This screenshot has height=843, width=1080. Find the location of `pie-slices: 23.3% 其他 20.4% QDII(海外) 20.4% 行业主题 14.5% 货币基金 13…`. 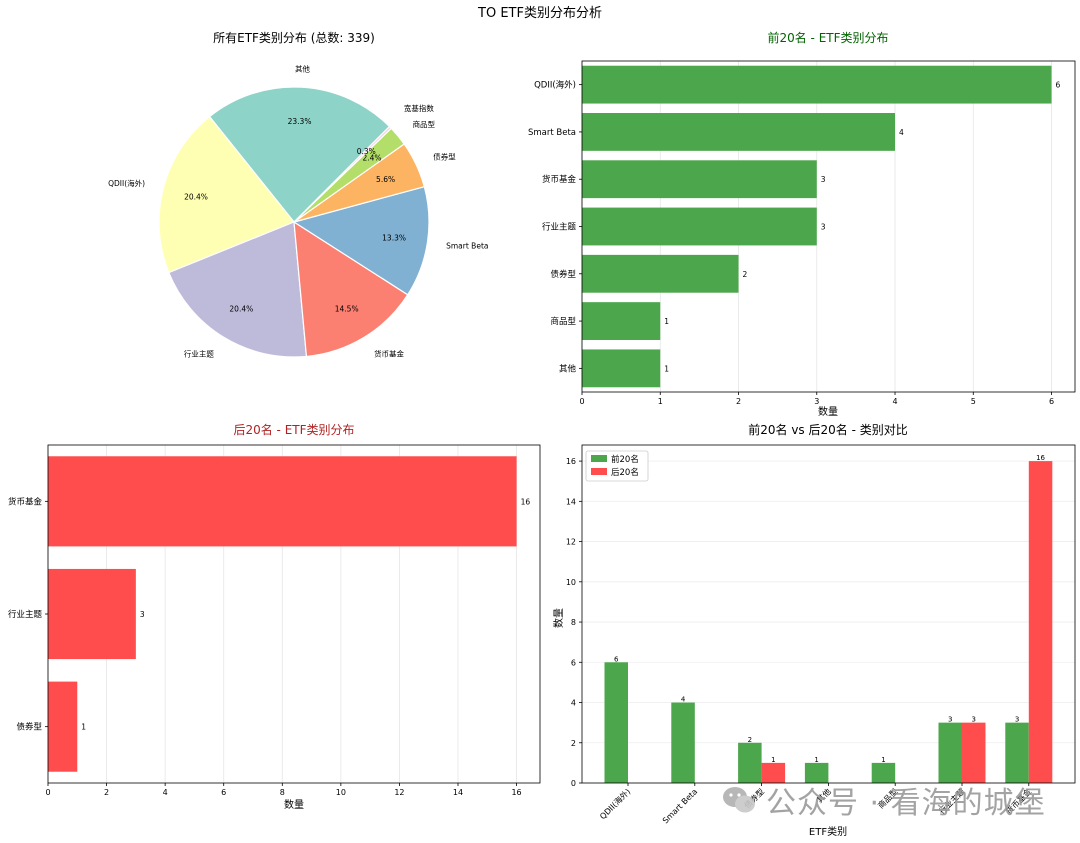

pie-slices: 23.3% 其他 20.4% QDII(海外) 20.4% 行业主题 14.5% 货币基金 13… is located at coordinates (298, 210).